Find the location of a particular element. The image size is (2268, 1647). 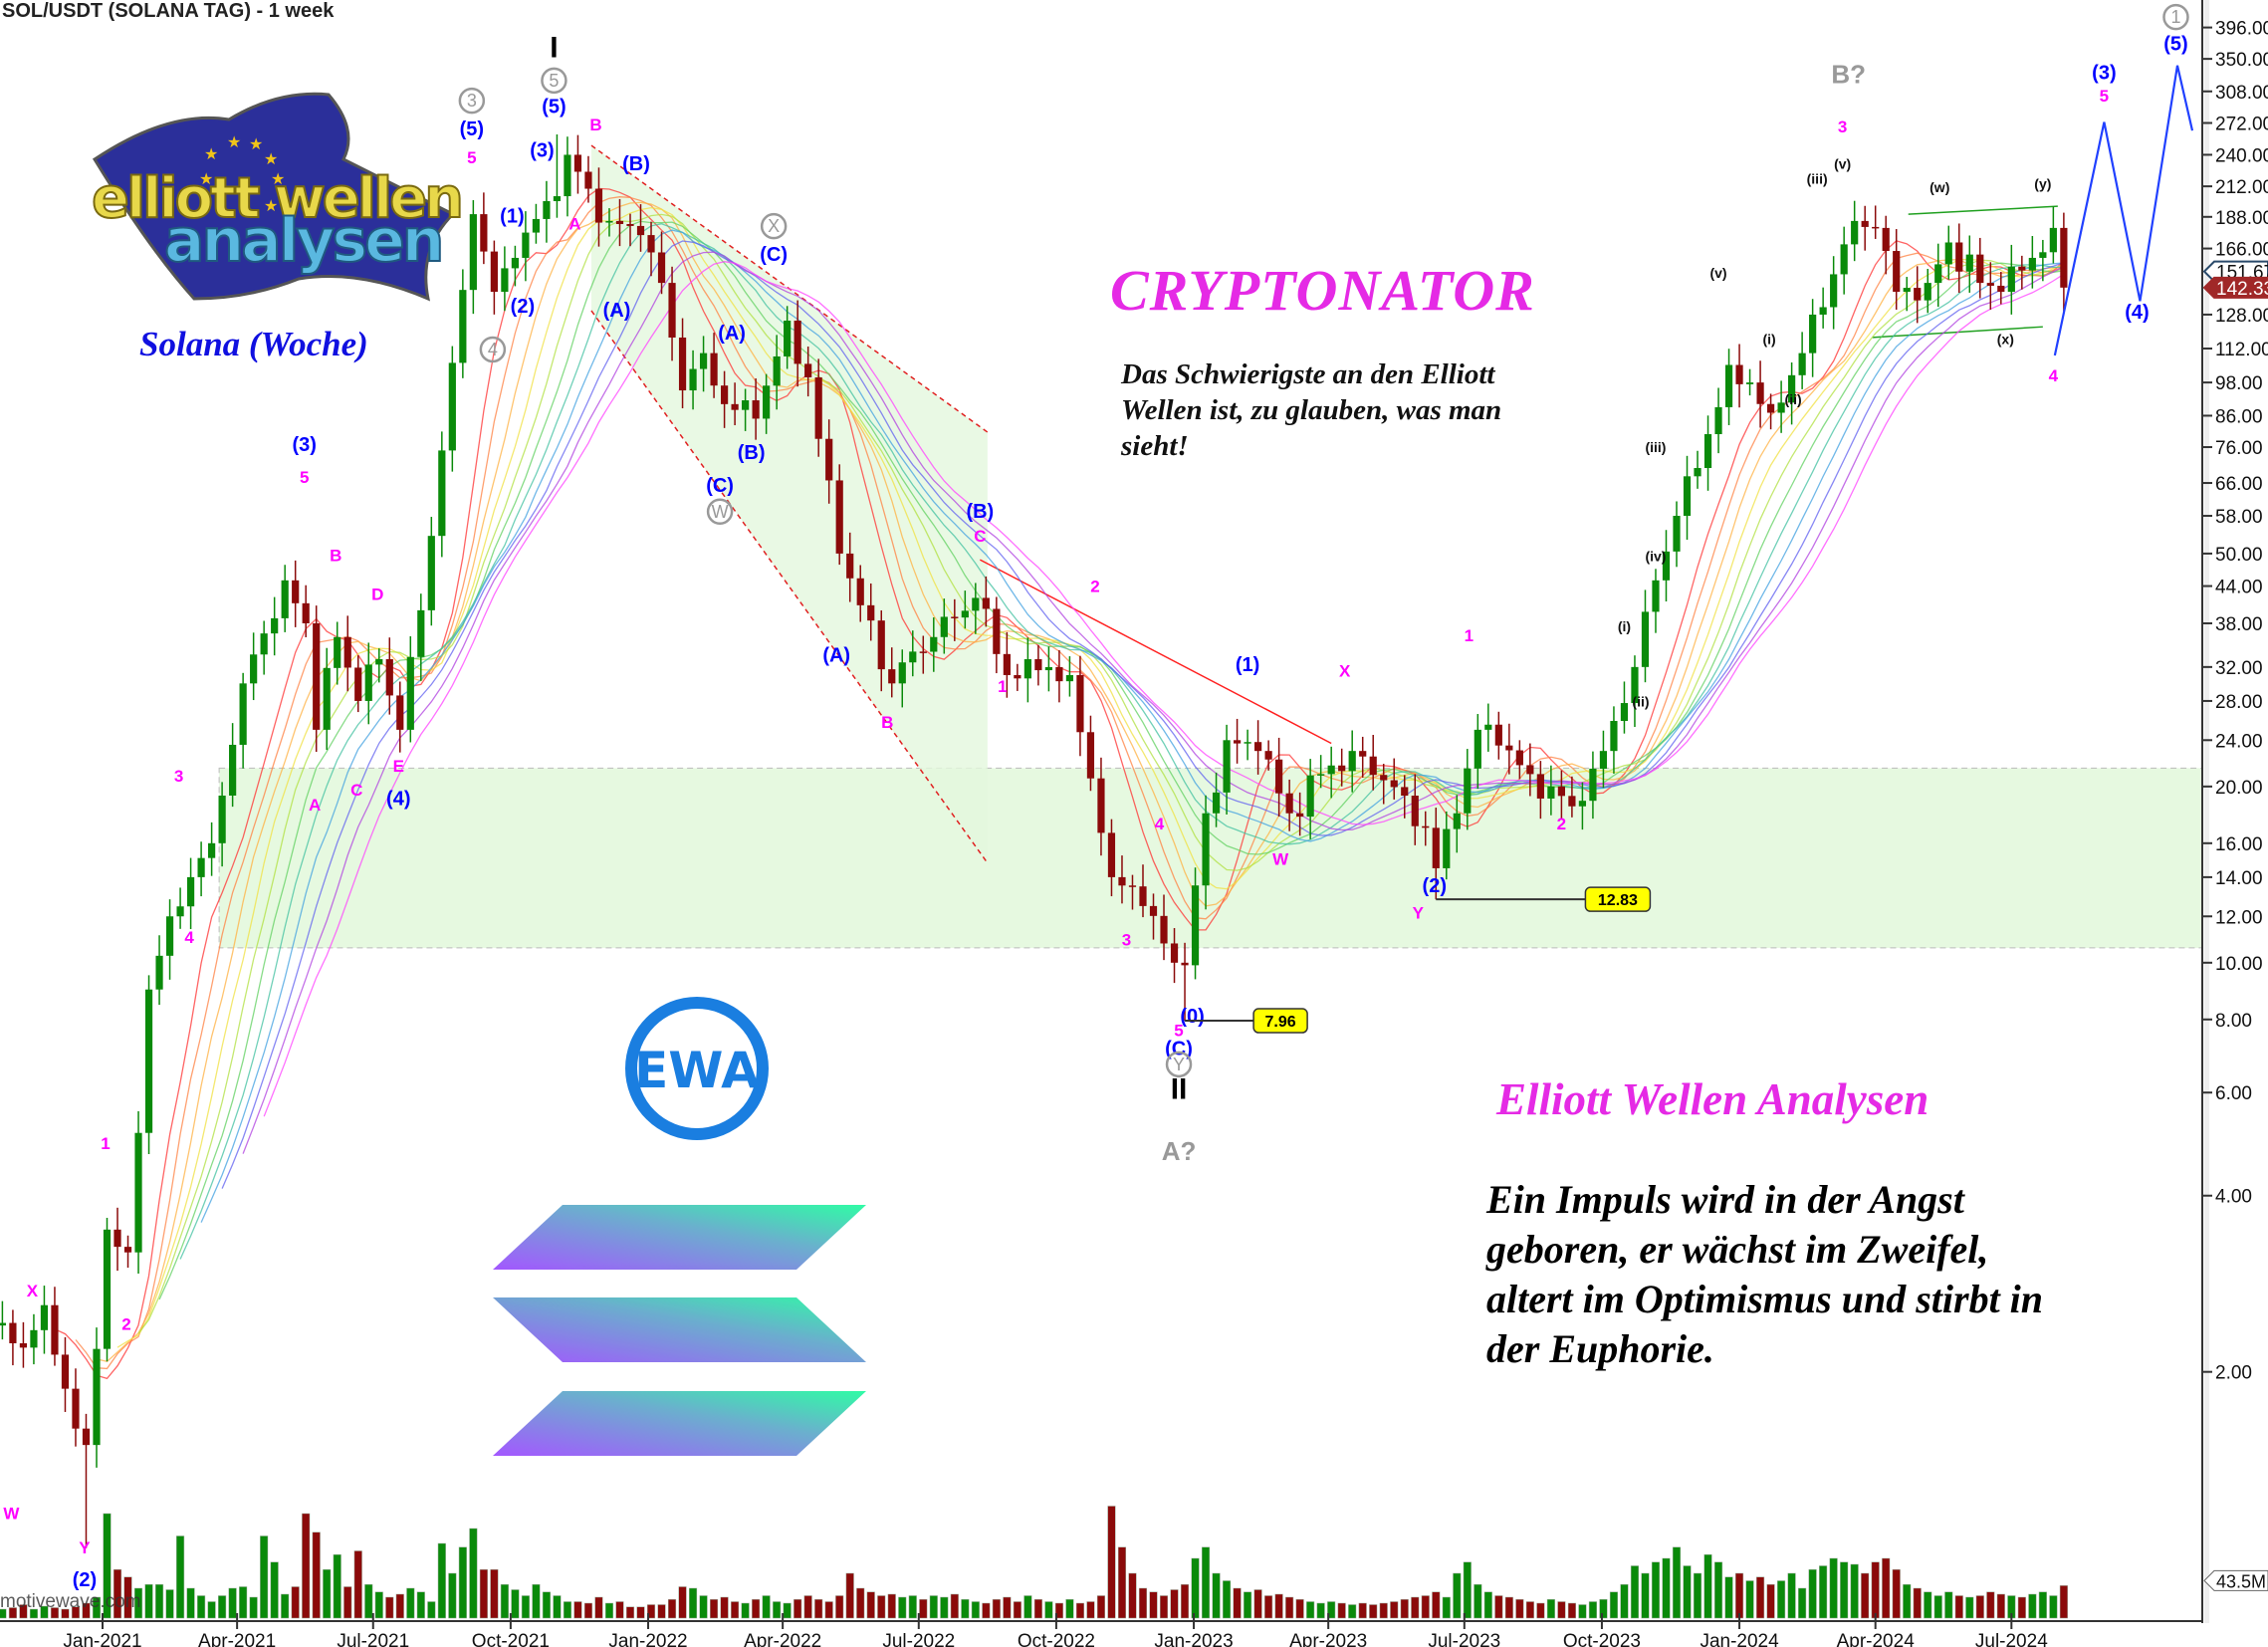

x-tick-label: Jan-2021 is located at coordinates (102, 1639).